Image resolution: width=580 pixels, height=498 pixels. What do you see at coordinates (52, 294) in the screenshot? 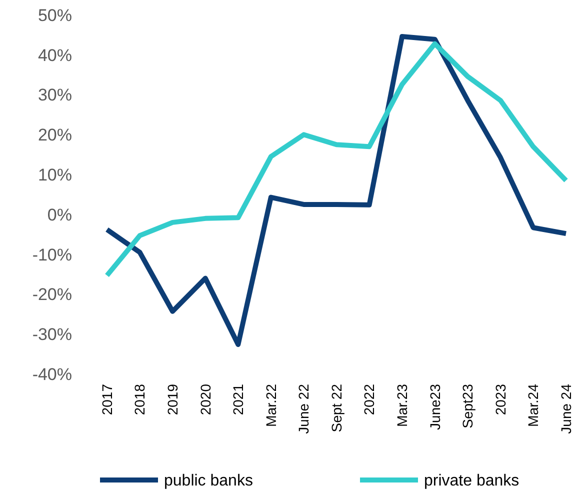
I see `y-tick-label: -20%` at bounding box center [52, 294].